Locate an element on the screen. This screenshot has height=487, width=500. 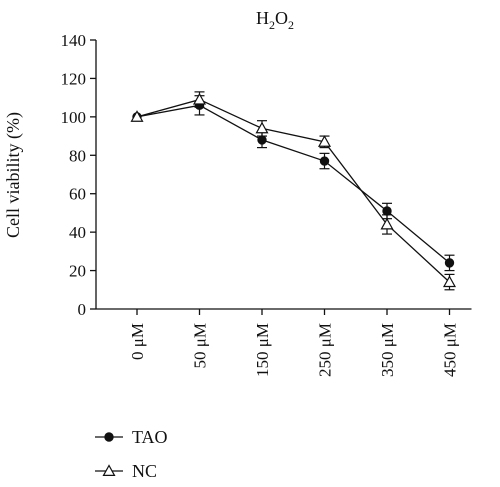
y-tick-label: 20 is located at coordinates (77, 271).